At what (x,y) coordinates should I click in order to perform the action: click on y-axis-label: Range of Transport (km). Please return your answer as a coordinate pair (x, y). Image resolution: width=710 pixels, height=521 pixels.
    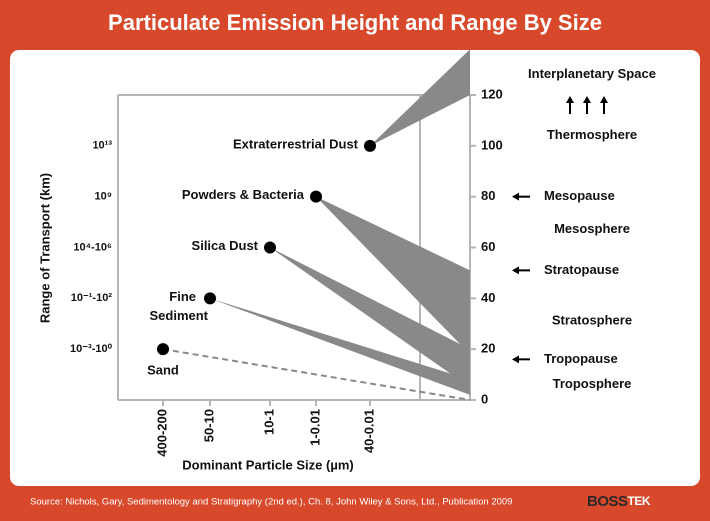
    Looking at the image, I should click on (44, 248).